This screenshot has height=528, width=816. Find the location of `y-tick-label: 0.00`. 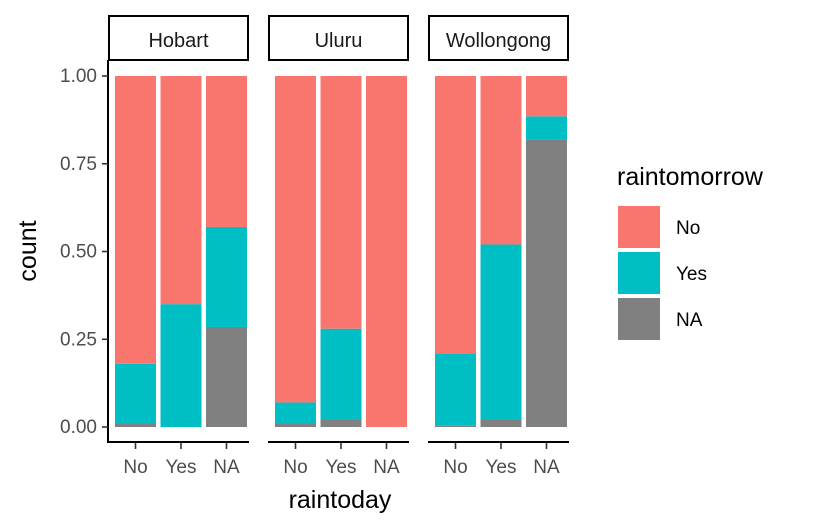

y-tick-label: 0.00 is located at coordinates (78, 427).